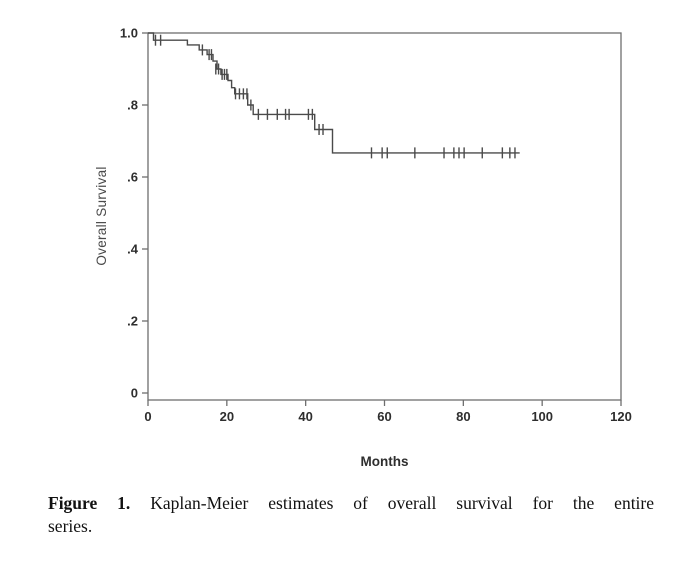 The width and height of the screenshot is (683, 564). Describe the element at coordinates (384, 416) in the screenshot. I see `x-tick-label: 60` at that location.